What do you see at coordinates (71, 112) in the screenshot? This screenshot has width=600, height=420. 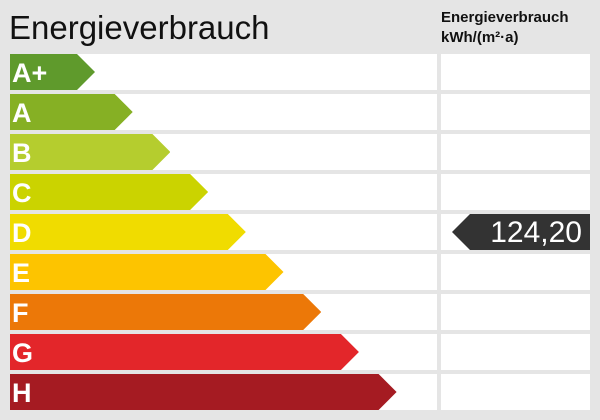 I see `class-arrow-A` at bounding box center [71, 112].